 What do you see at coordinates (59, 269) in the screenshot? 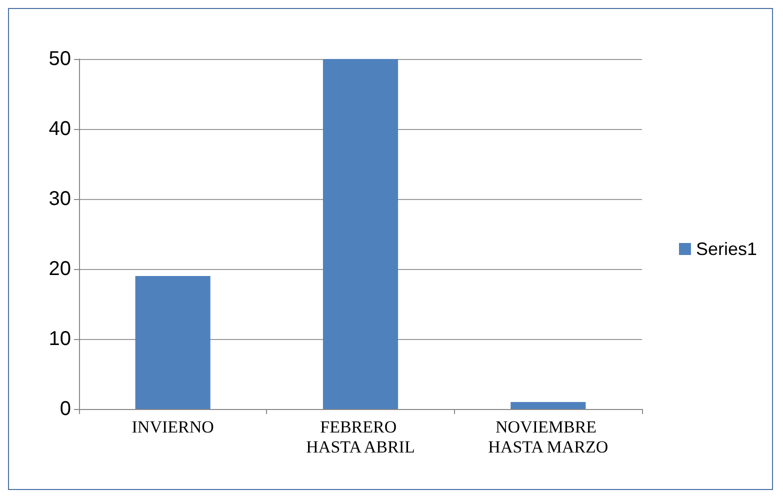
I see `y-tick-label: 20` at bounding box center [59, 269].